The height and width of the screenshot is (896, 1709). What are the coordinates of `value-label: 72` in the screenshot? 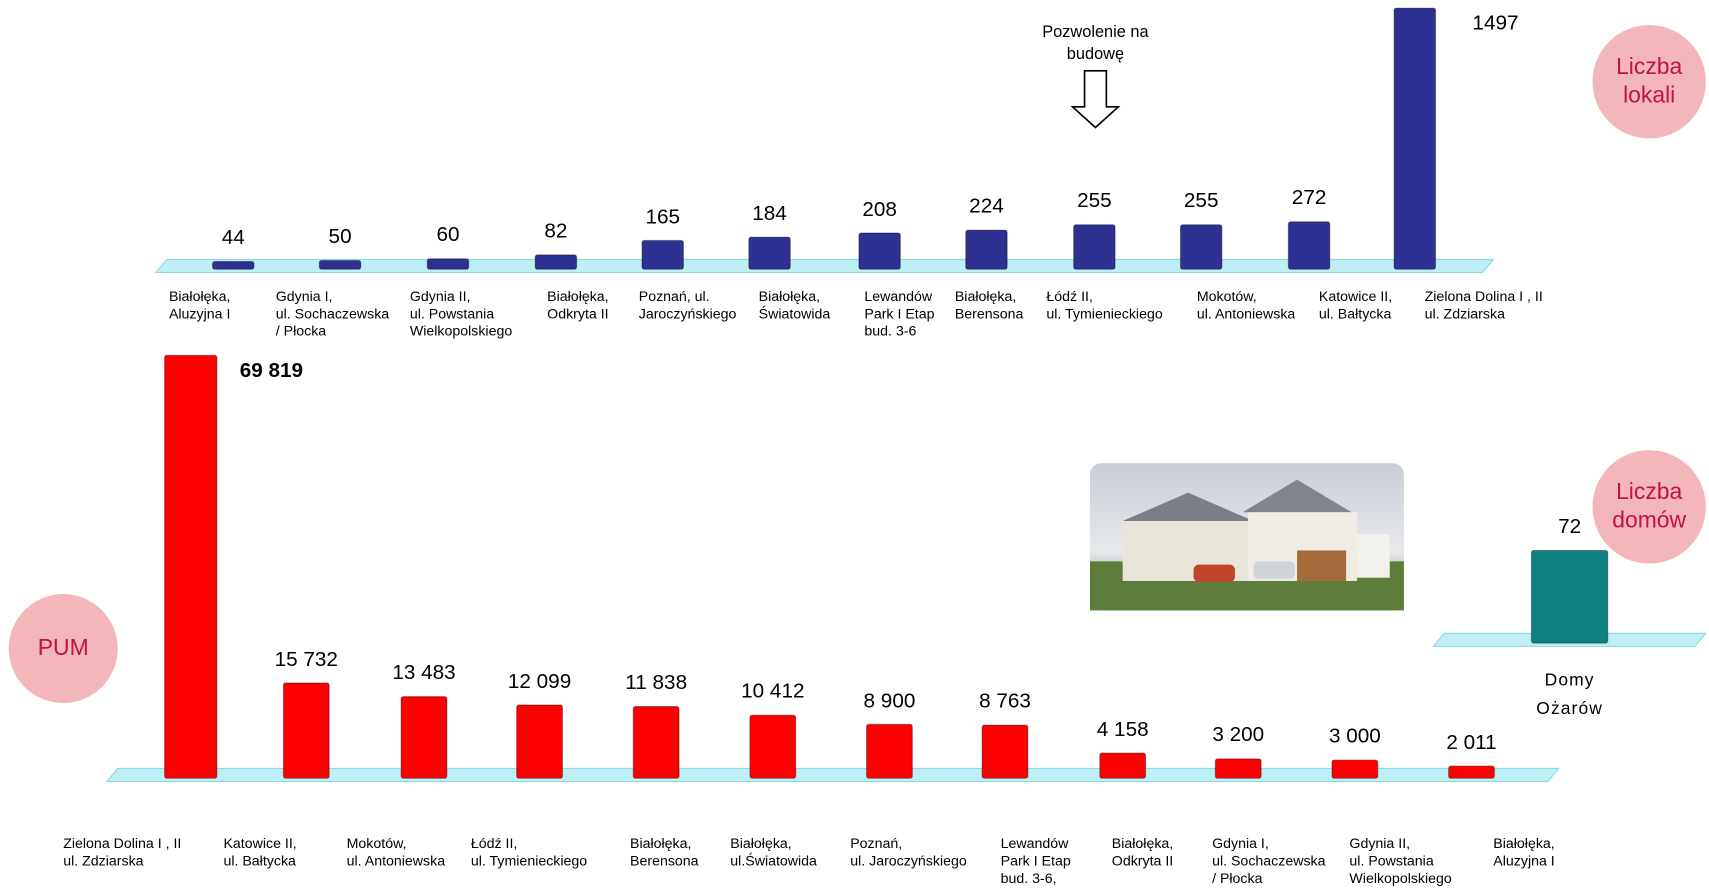 It's located at (1570, 527).